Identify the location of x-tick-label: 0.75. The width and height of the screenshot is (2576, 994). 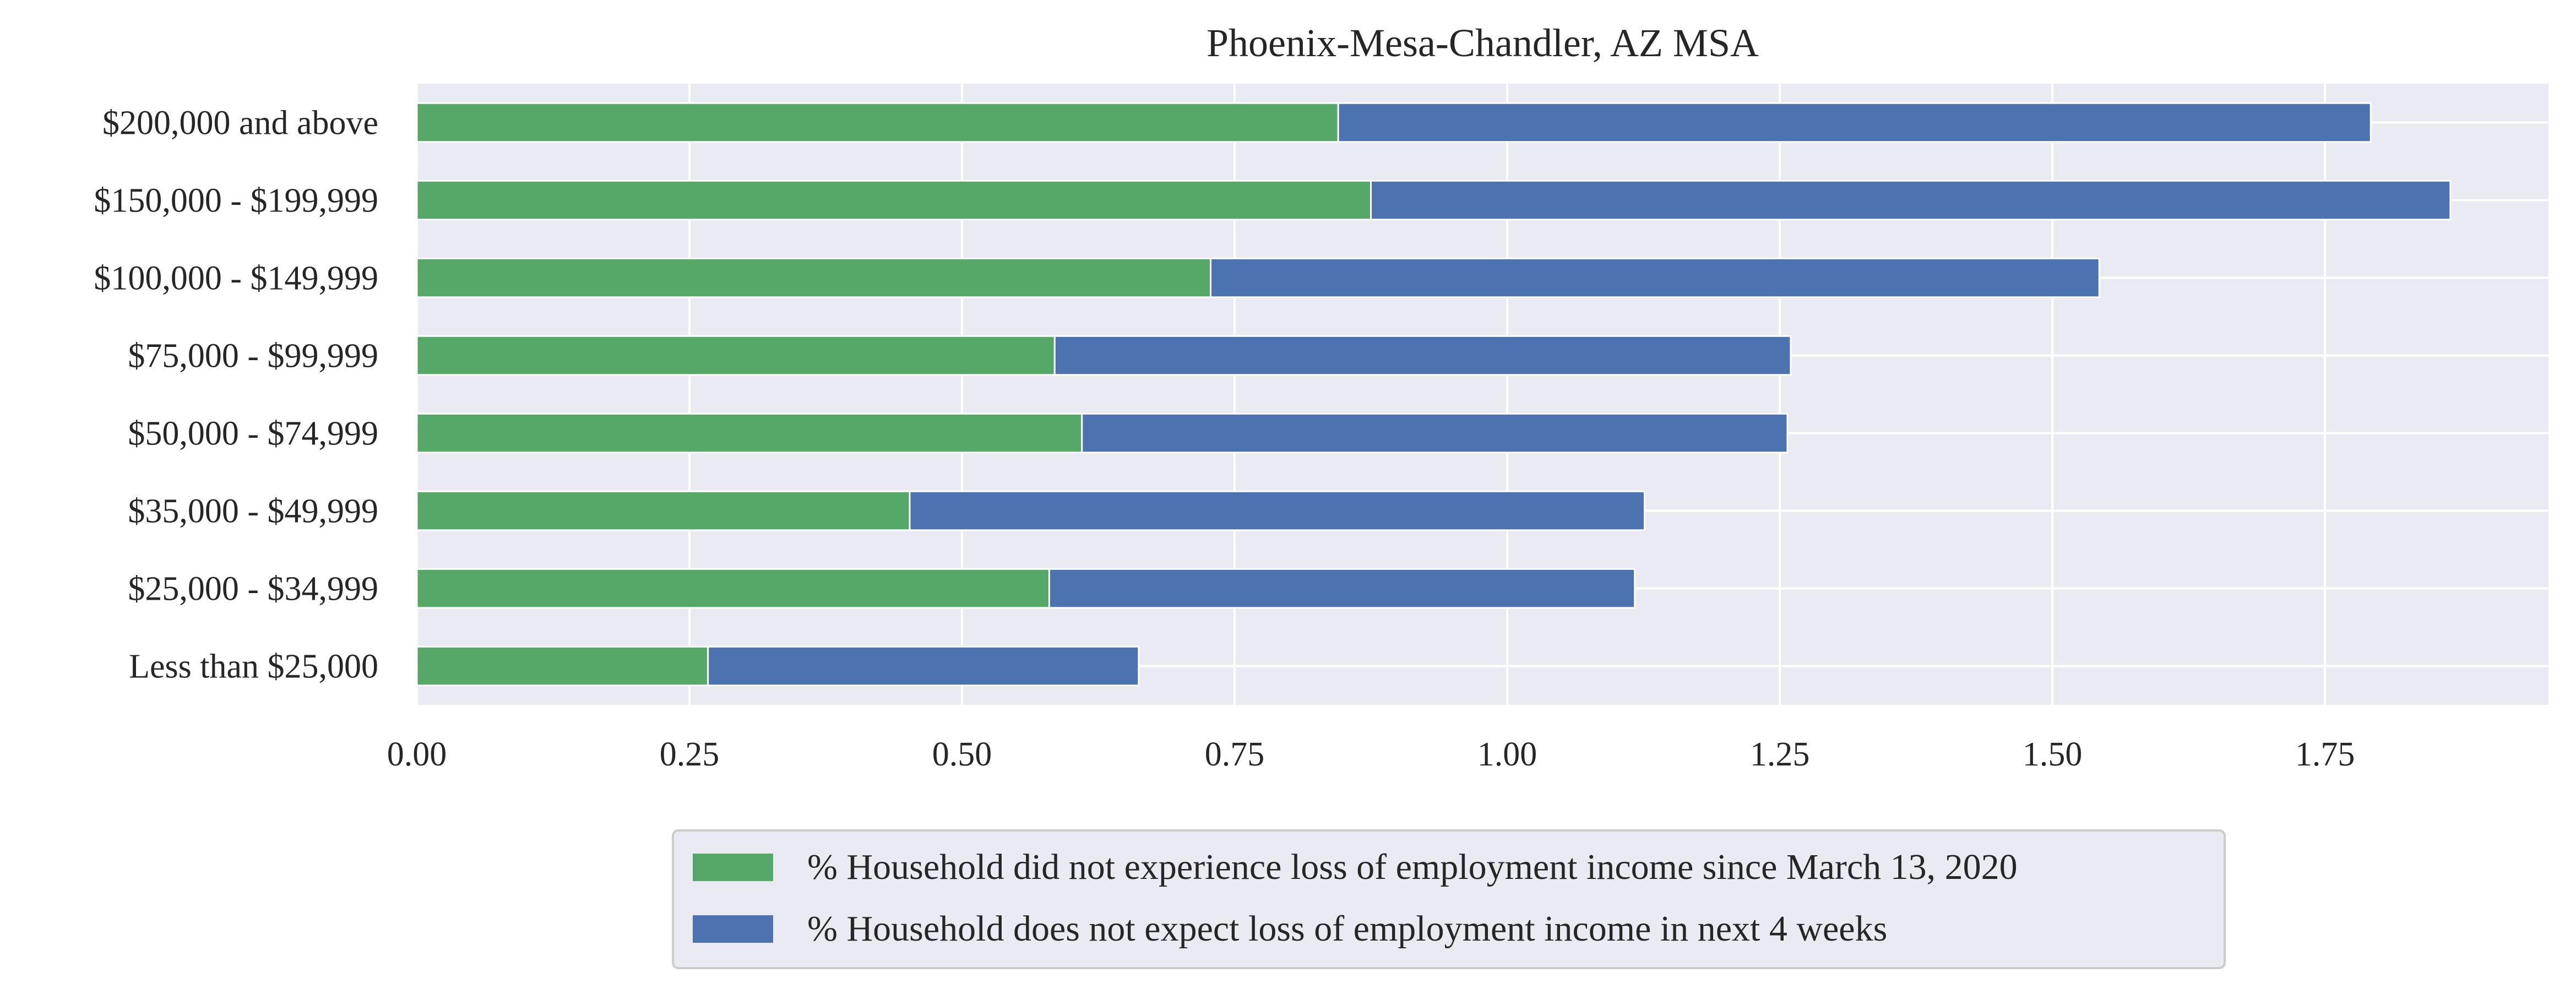
(1235, 754).